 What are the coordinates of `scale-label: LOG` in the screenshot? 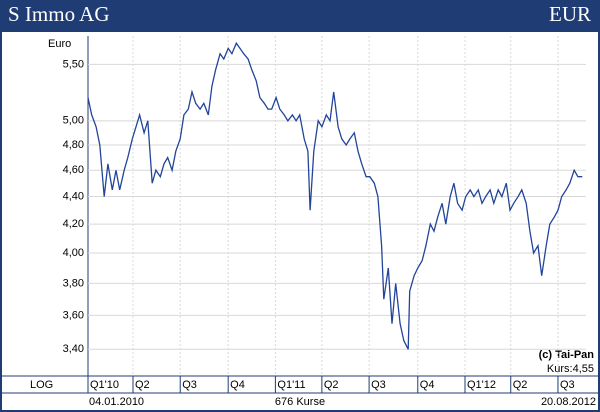 It's located at (41, 385).